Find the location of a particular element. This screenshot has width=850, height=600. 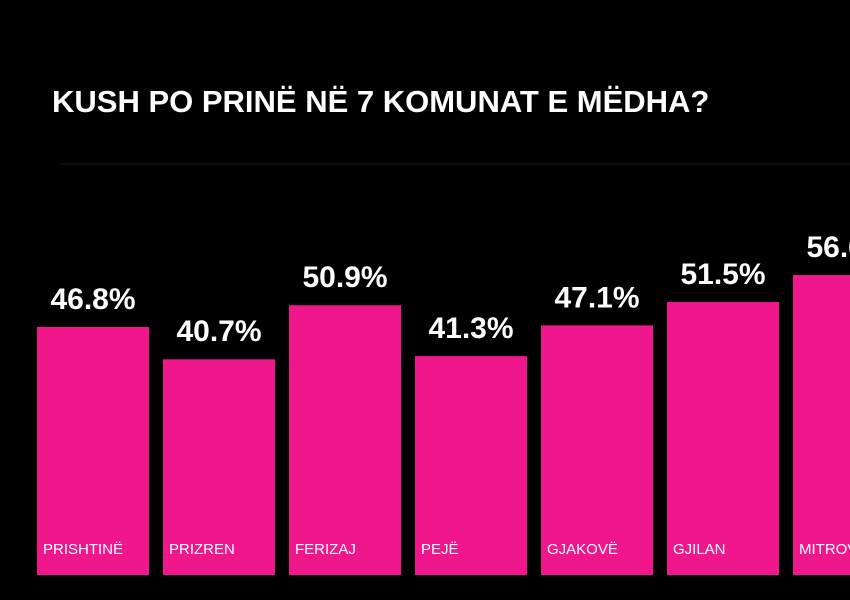

category-label: GJAKOVË is located at coordinates (582, 549).